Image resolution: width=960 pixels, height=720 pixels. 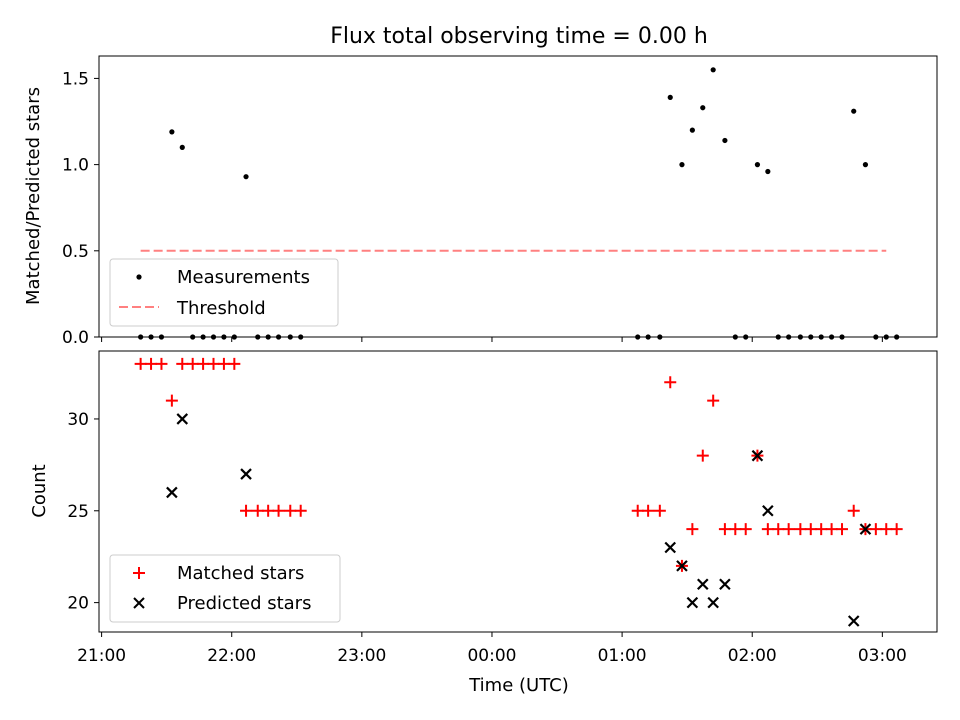 What do you see at coordinates (78, 420) in the screenshot?
I see `bottom-y-tick-label: 30` at bounding box center [78, 420].